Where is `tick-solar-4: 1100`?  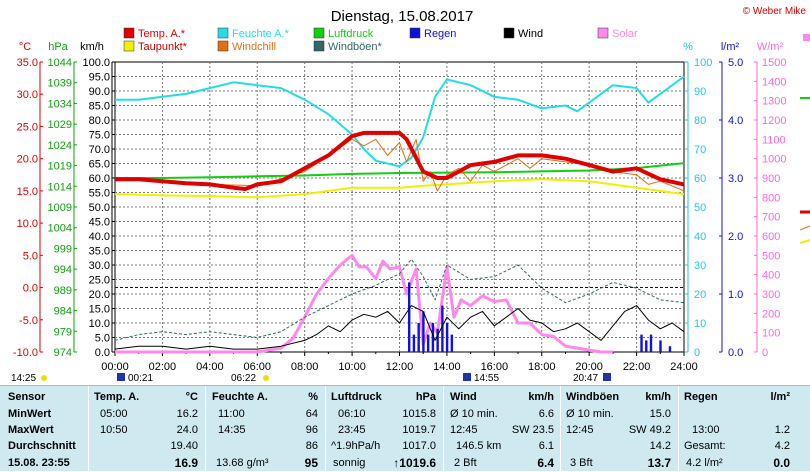 tick-solar-4: 1100 is located at coordinates (774, 140).